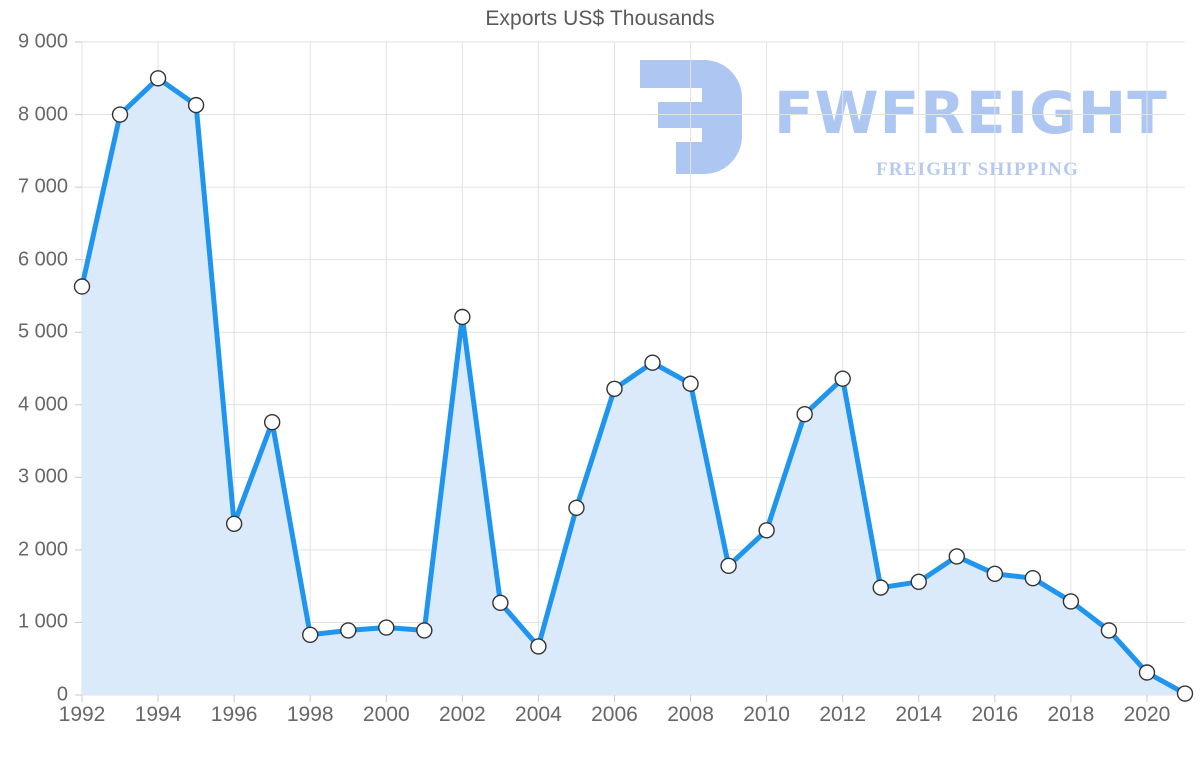  Describe the element at coordinates (78, 368) in the screenshot. I see `y-tick-marks` at that location.